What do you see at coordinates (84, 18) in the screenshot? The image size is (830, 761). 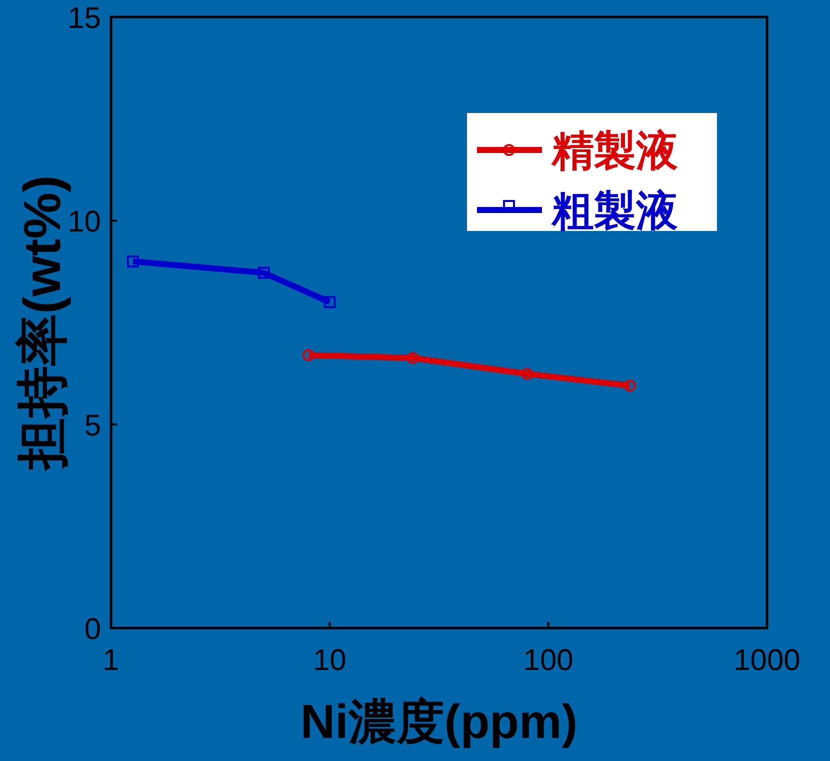 I see `y-tick-label: 15` at bounding box center [84, 18].